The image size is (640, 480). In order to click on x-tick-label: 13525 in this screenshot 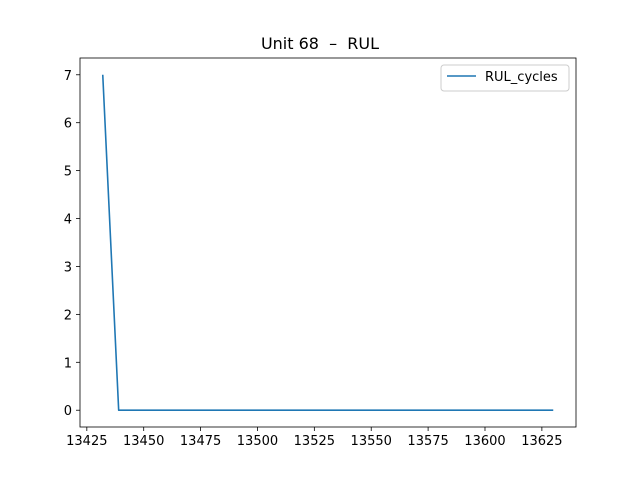, I will do `click(314, 441)`.